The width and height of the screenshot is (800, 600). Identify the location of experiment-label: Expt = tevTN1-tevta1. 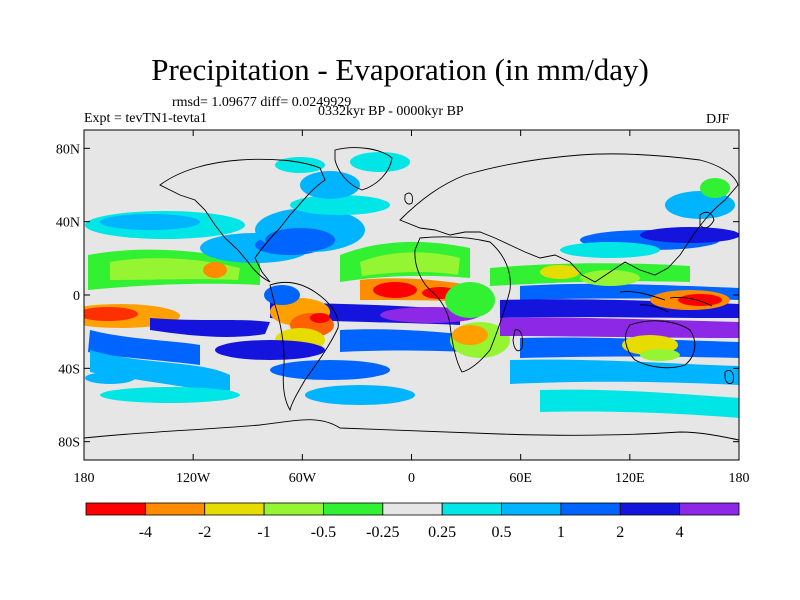
(145, 118).